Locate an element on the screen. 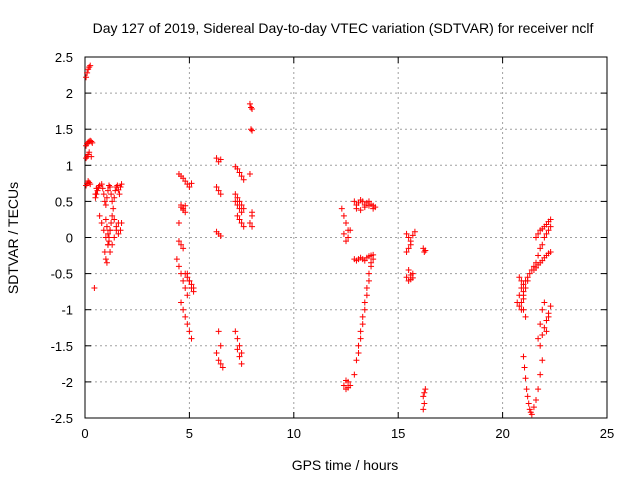  y-tick-label: -1 is located at coordinates (67, 310).